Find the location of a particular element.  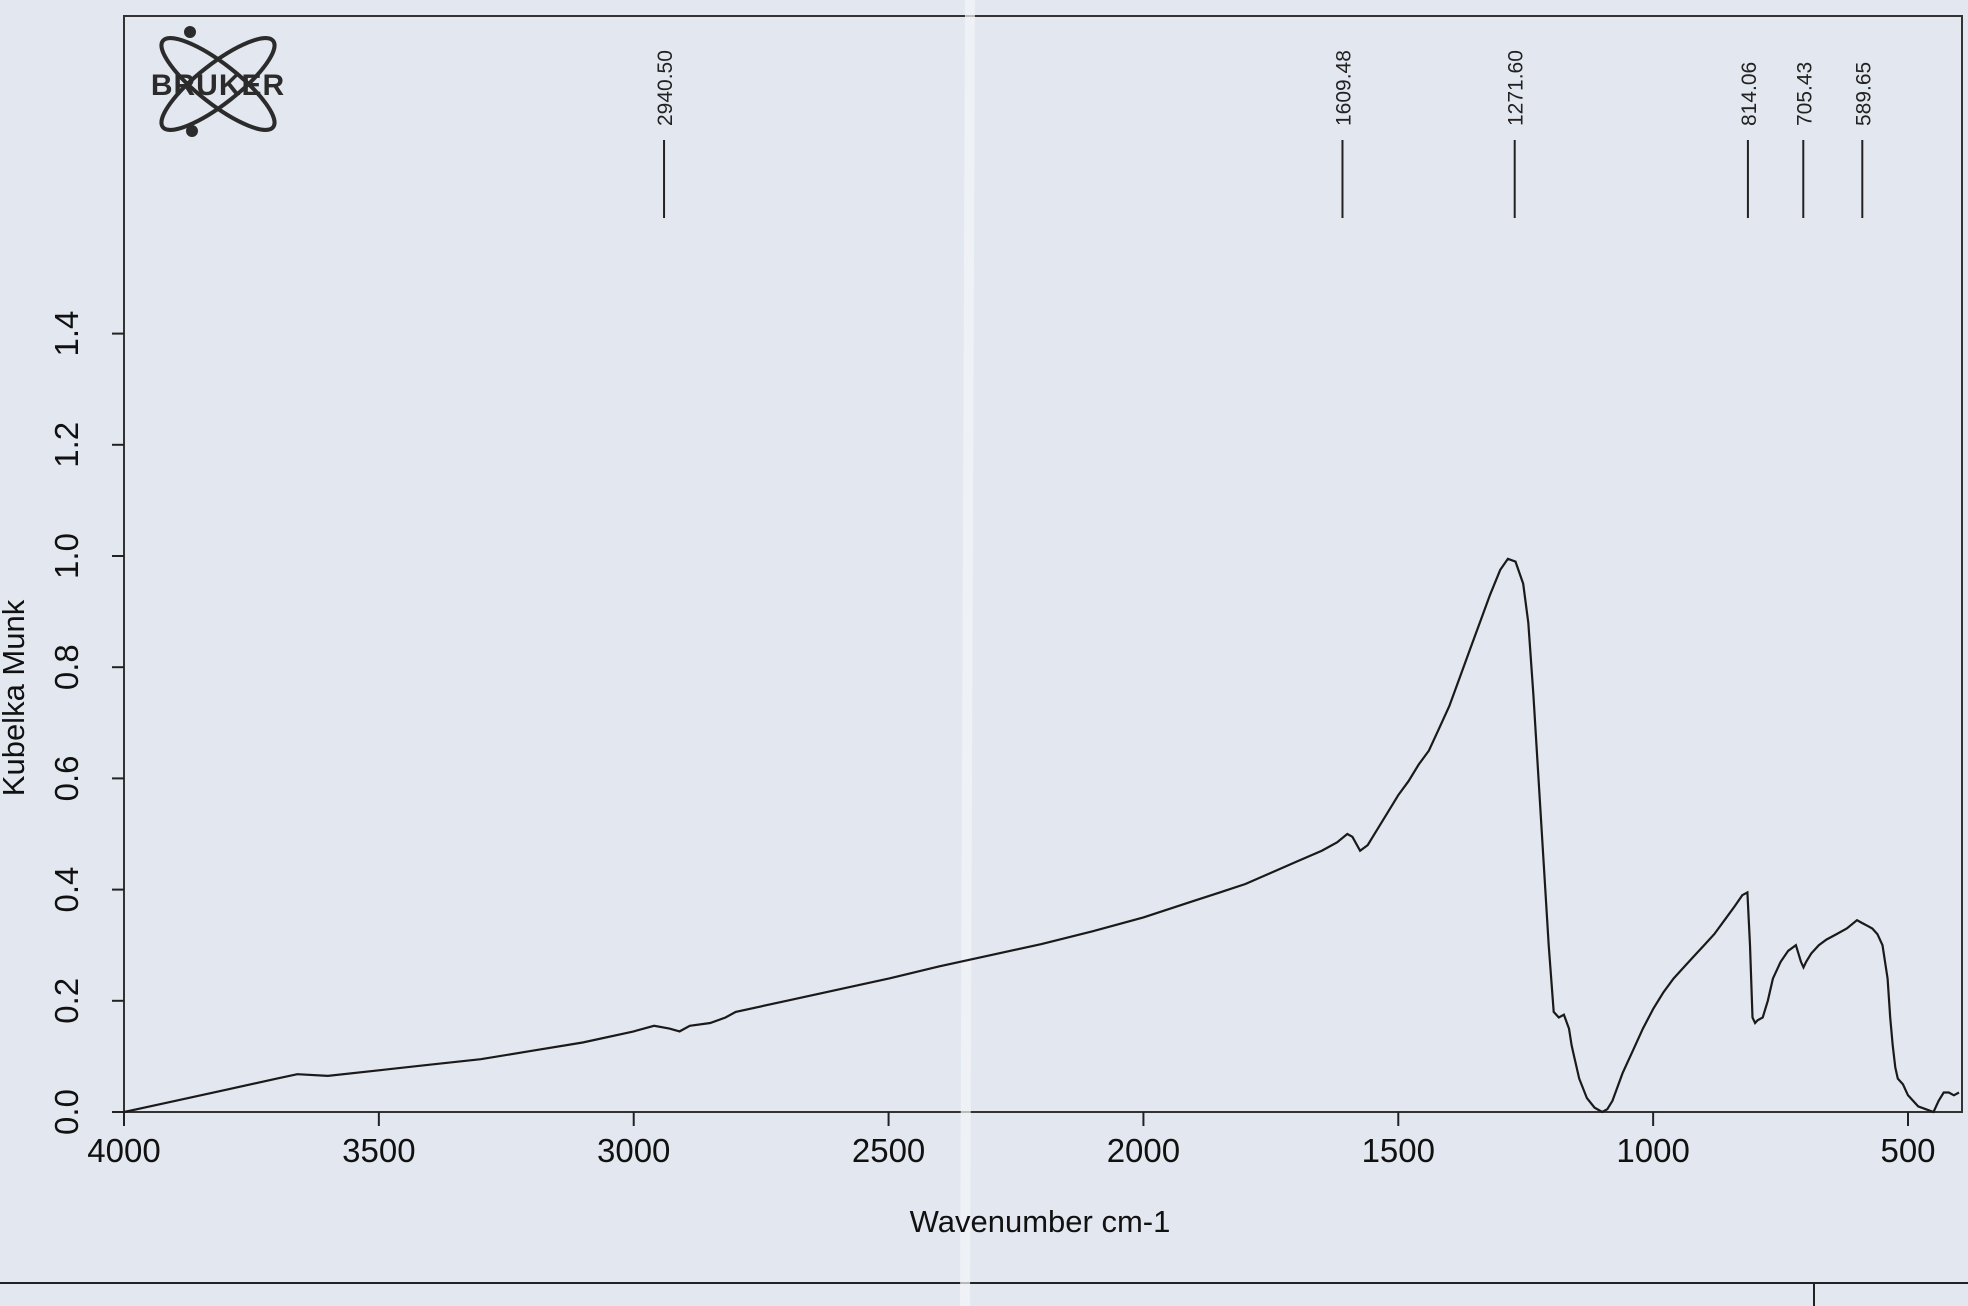

peak-labels: 2940.50 1609.48 1271.60 814.06 705.43 589.65 is located at coordinates (1264, 134).